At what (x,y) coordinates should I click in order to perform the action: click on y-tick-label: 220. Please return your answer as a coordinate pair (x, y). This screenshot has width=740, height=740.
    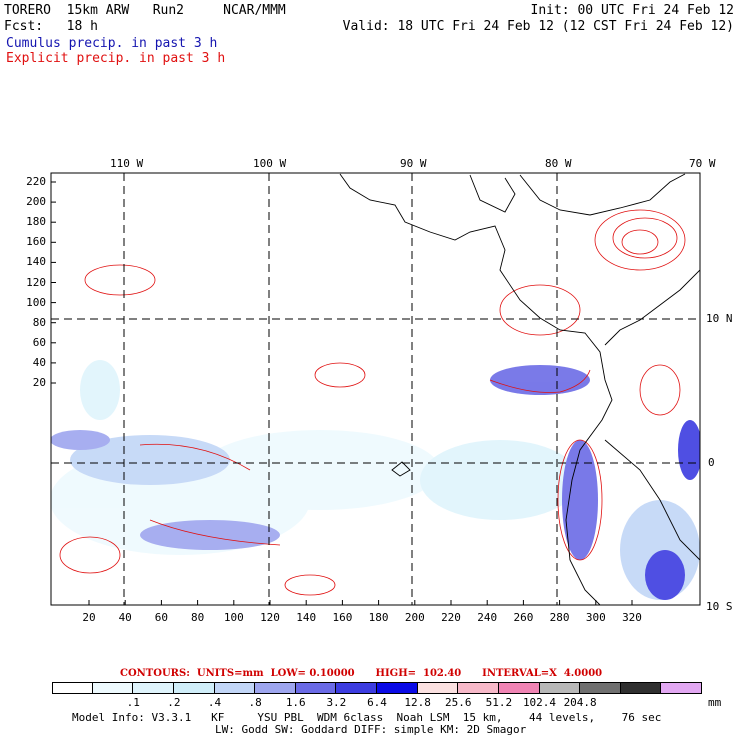
    Looking at the image, I should click on (36, 181).